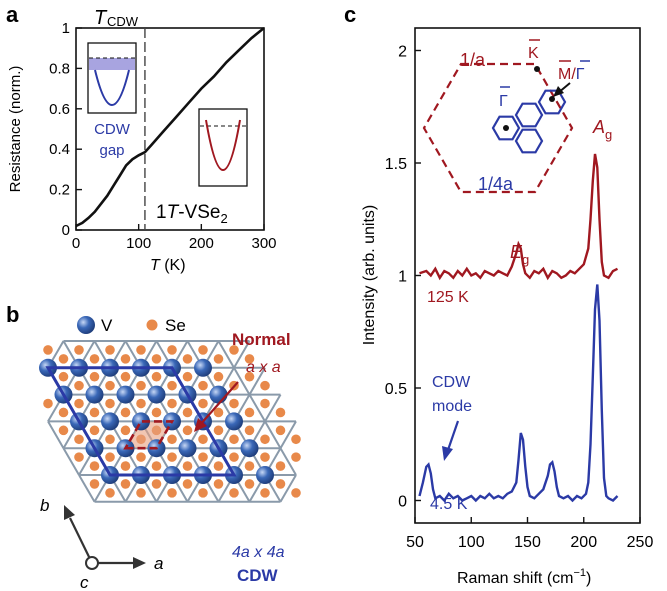 Image resolution: width=667 pixels, height=591 pixels. I want to click on axis-a-label: a, so click(158, 563).